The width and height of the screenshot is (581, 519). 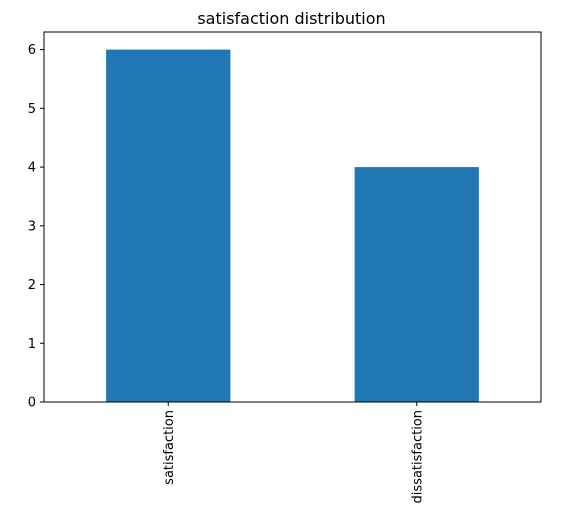 I want to click on chart-title: satisfaction distribution, so click(x=291, y=18).